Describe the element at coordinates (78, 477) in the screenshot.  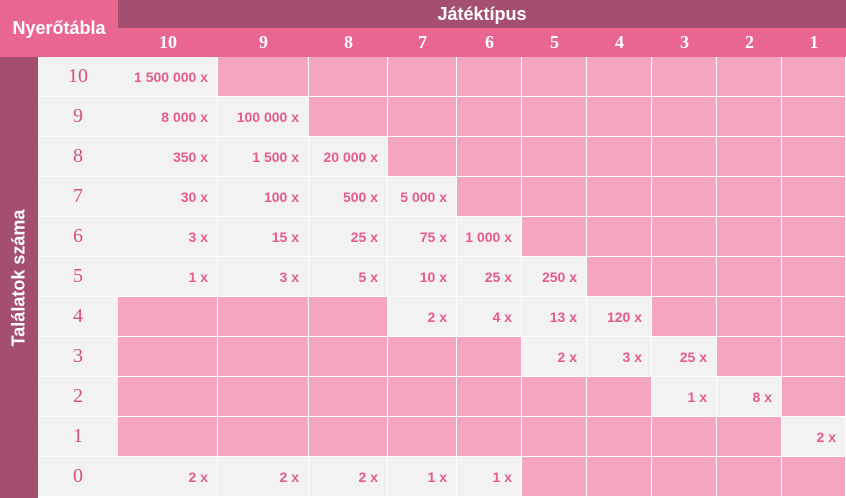
I see `row-header: 0` at that location.